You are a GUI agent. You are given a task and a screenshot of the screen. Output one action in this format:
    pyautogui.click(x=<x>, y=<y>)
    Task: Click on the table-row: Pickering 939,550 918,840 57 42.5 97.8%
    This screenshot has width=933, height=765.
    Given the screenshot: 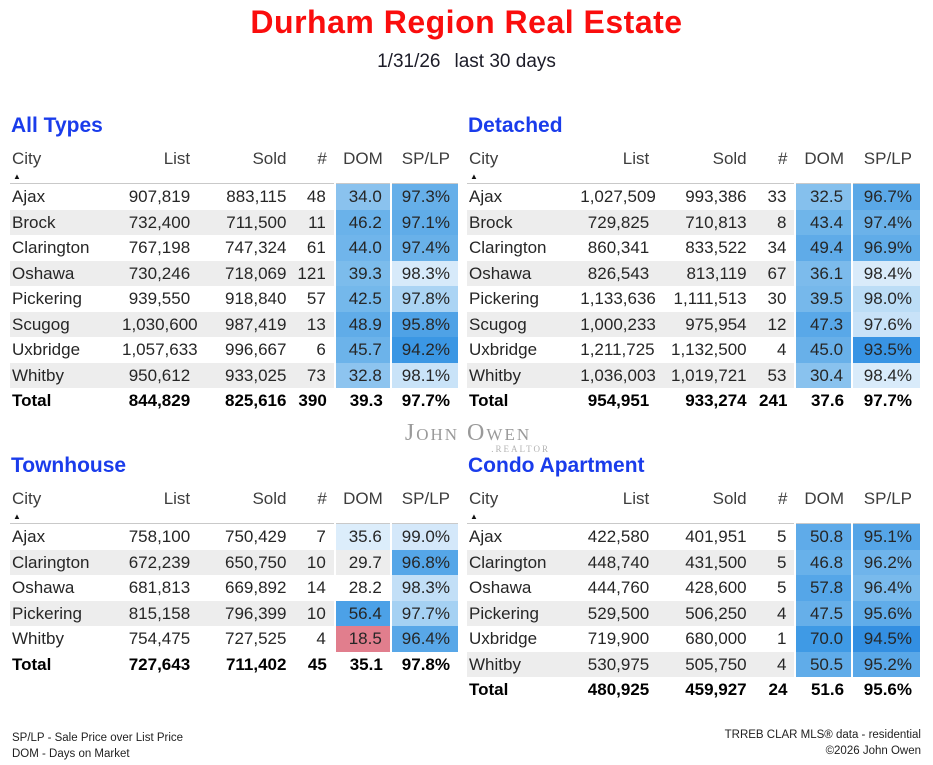 What is the action you would take?
    pyautogui.click(x=234, y=299)
    